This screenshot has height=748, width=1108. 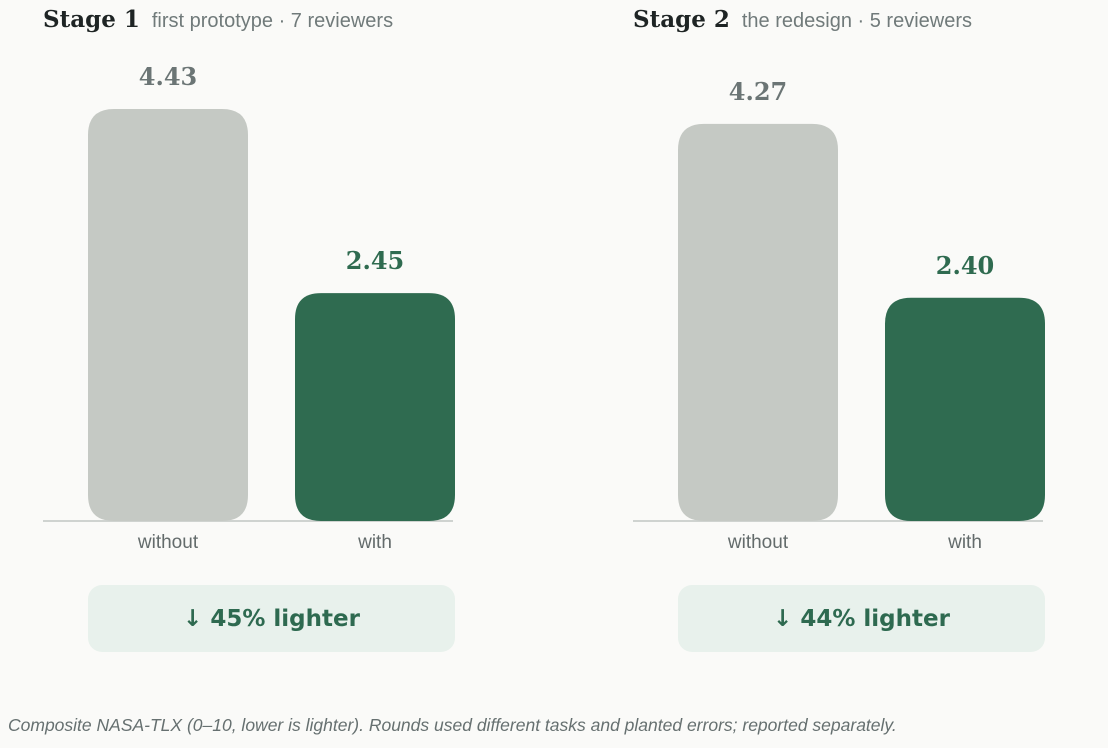 What do you see at coordinates (965, 265) in the screenshot?
I see `value-label-with: 2.40` at bounding box center [965, 265].